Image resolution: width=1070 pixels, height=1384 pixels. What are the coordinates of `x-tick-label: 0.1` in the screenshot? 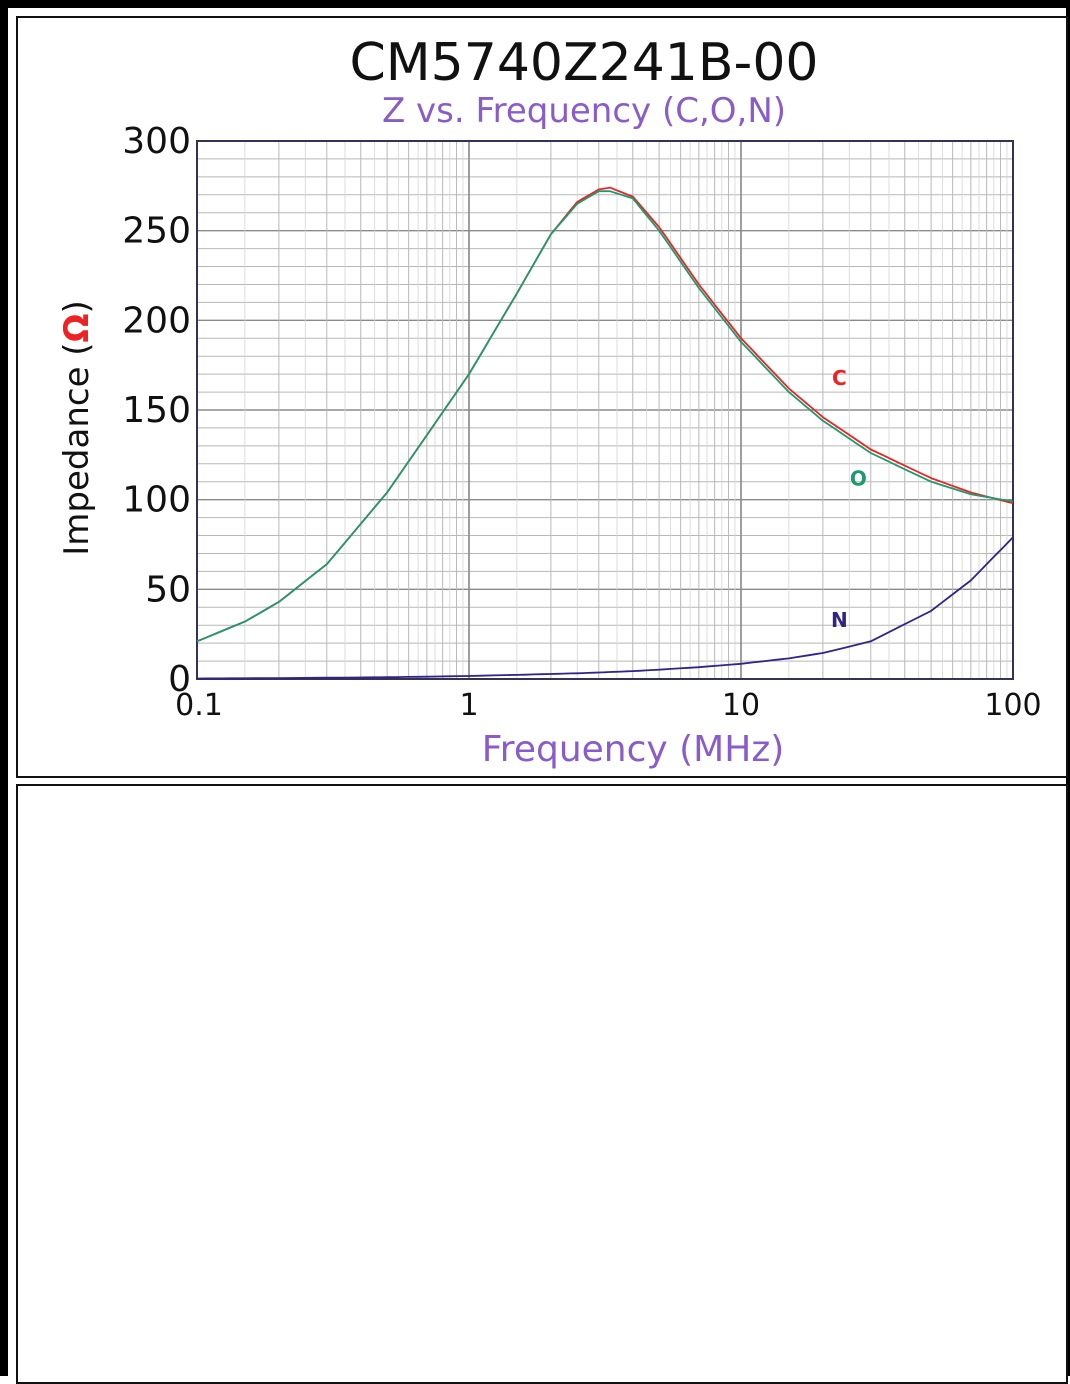 It's located at (199, 705).